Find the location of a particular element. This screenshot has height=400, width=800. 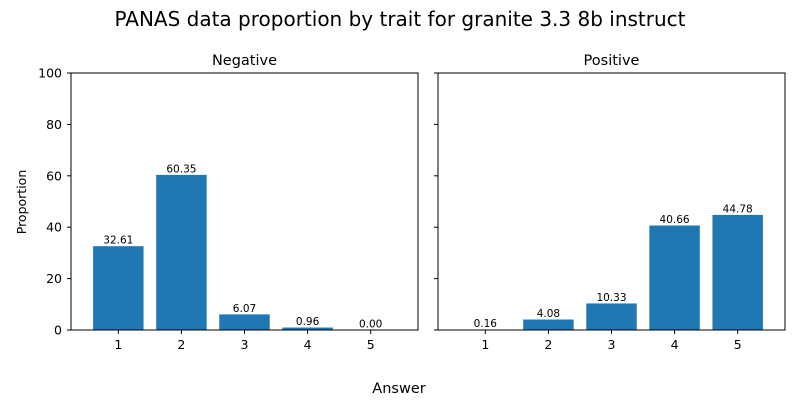

y-axis-label: Proportion is located at coordinates (21, 202).